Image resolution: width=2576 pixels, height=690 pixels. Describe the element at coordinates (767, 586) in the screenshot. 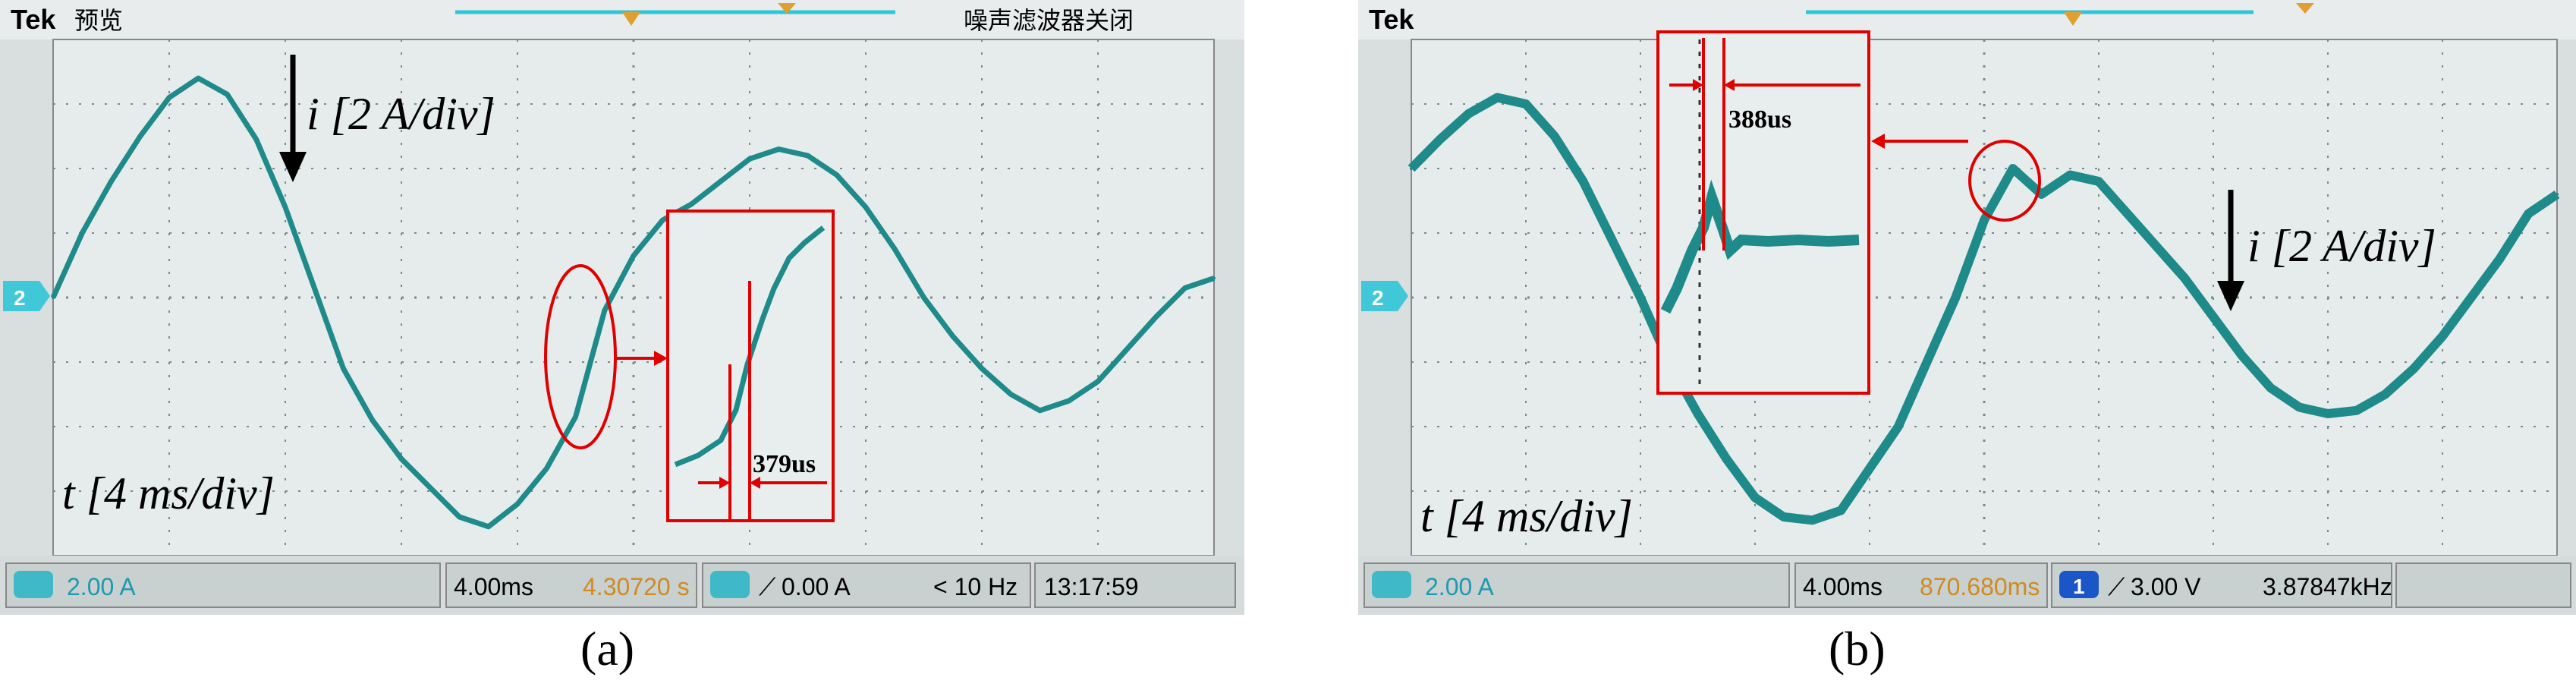

I see `scope-a-trigger-icon: ⟋` at that location.